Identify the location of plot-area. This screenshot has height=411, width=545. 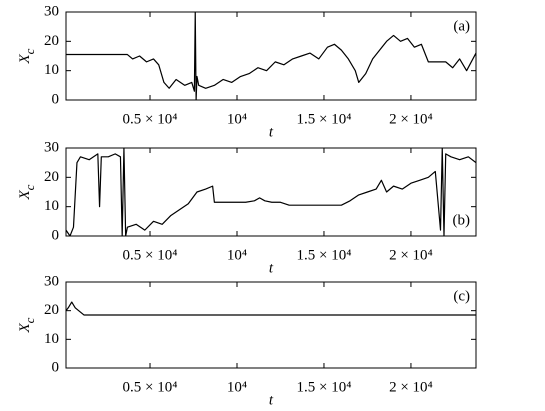
(271, 308).